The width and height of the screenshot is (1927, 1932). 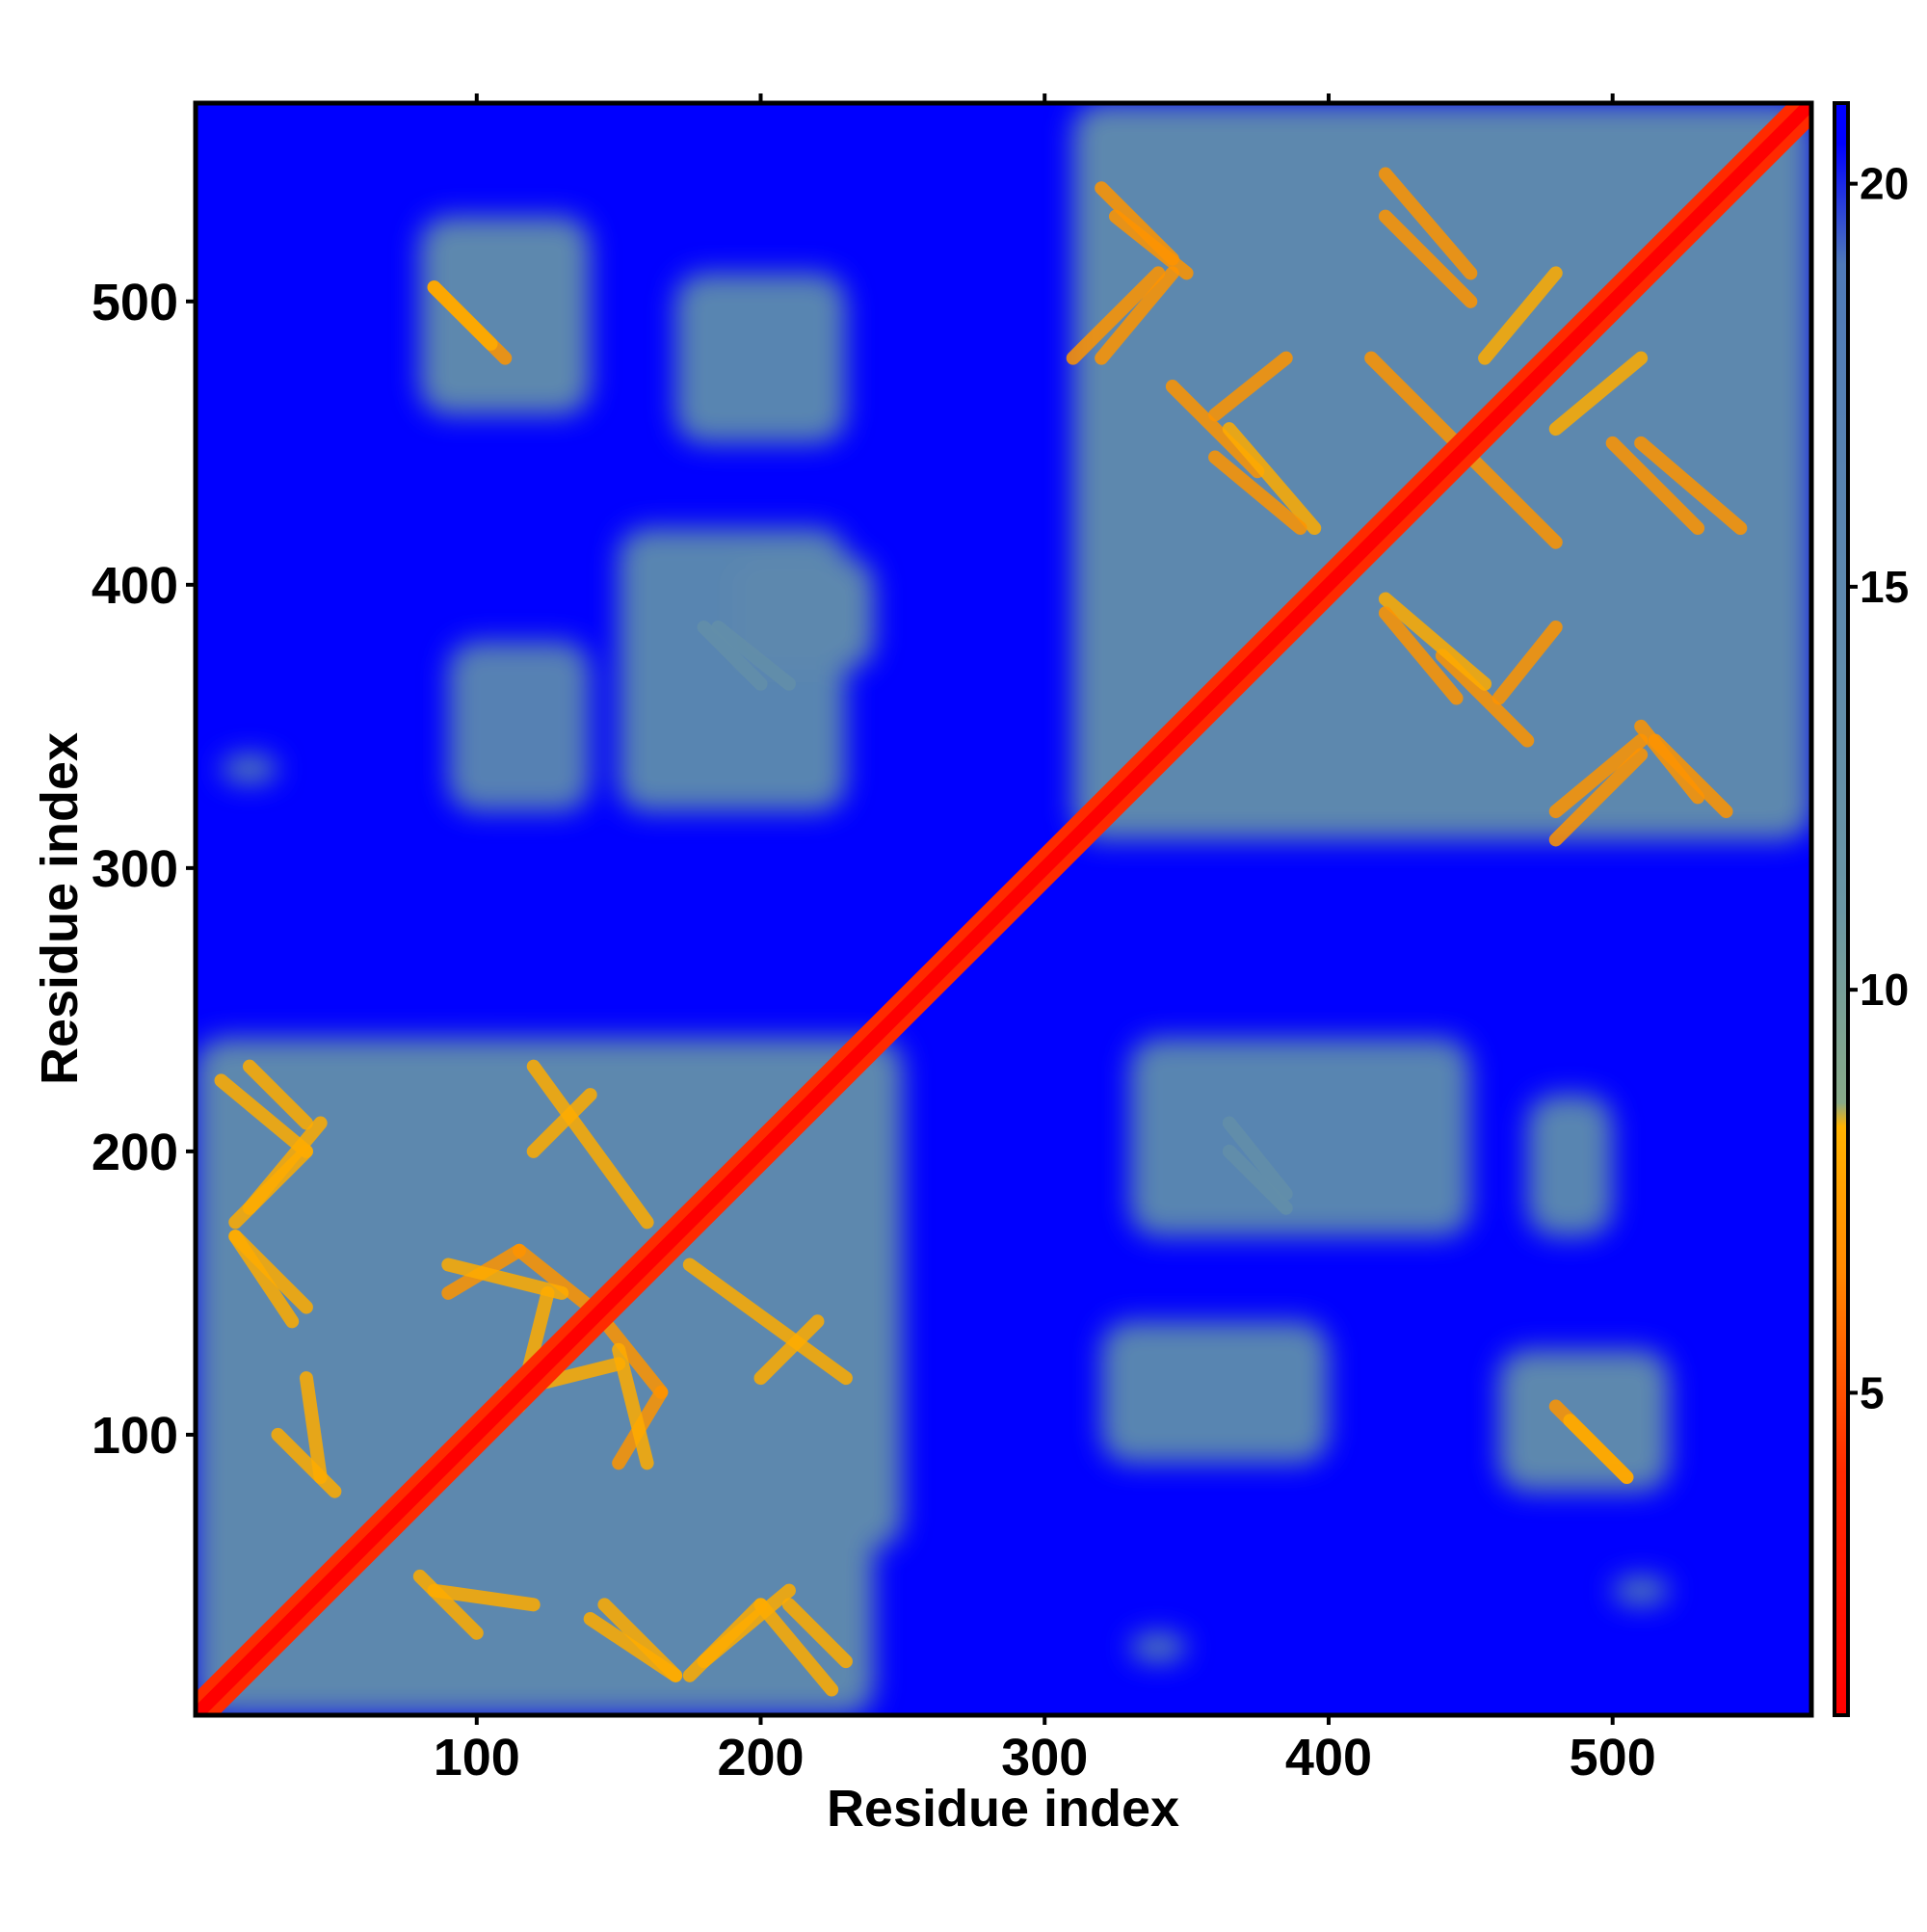 What do you see at coordinates (1613, 1757) in the screenshot?
I see `x-tick-label: 500` at bounding box center [1613, 1757].